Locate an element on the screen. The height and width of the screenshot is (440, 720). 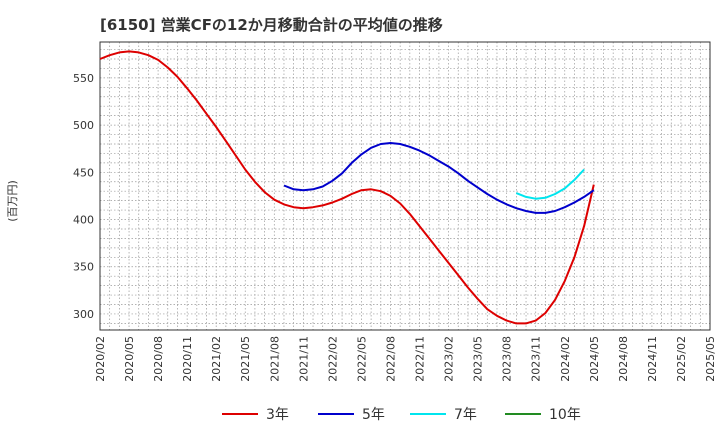
x-tick-label: 2024/11 is located at coordinates (652, 359).